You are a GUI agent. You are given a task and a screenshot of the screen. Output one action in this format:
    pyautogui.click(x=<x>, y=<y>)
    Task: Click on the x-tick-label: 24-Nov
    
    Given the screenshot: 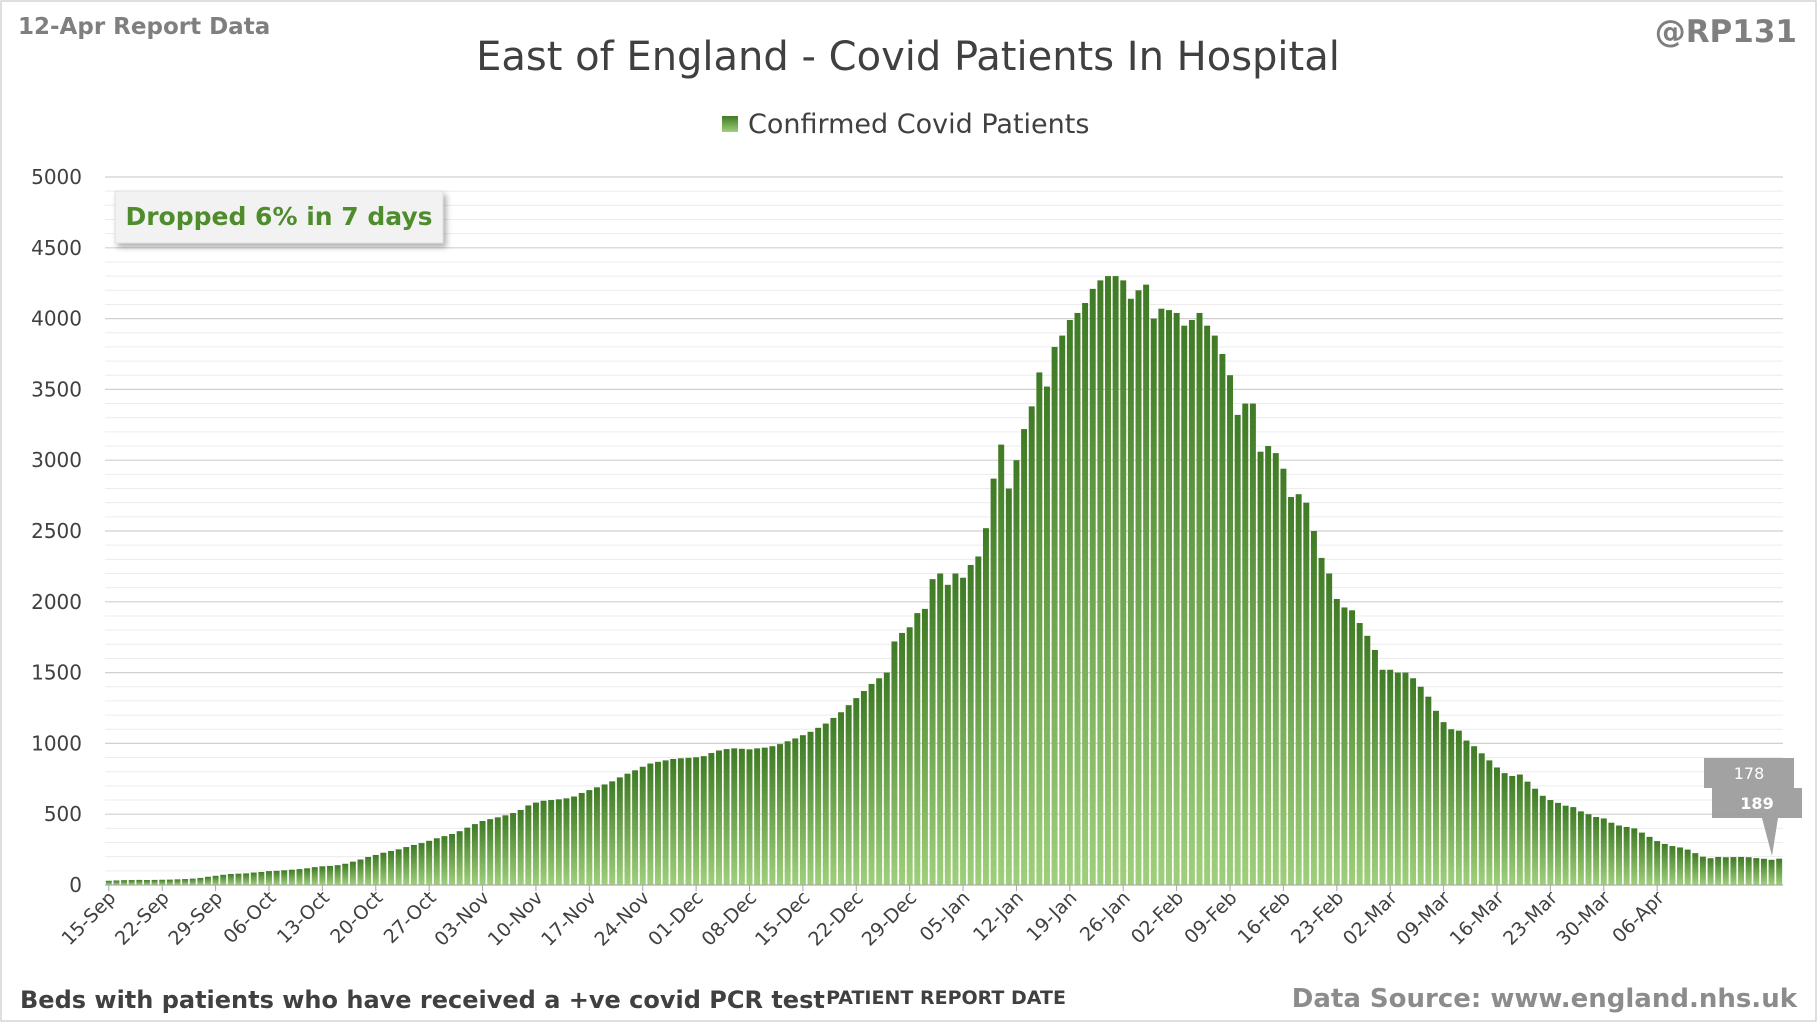 What is the action you would take?
    pyautogui.click(x=623, y=919)
    